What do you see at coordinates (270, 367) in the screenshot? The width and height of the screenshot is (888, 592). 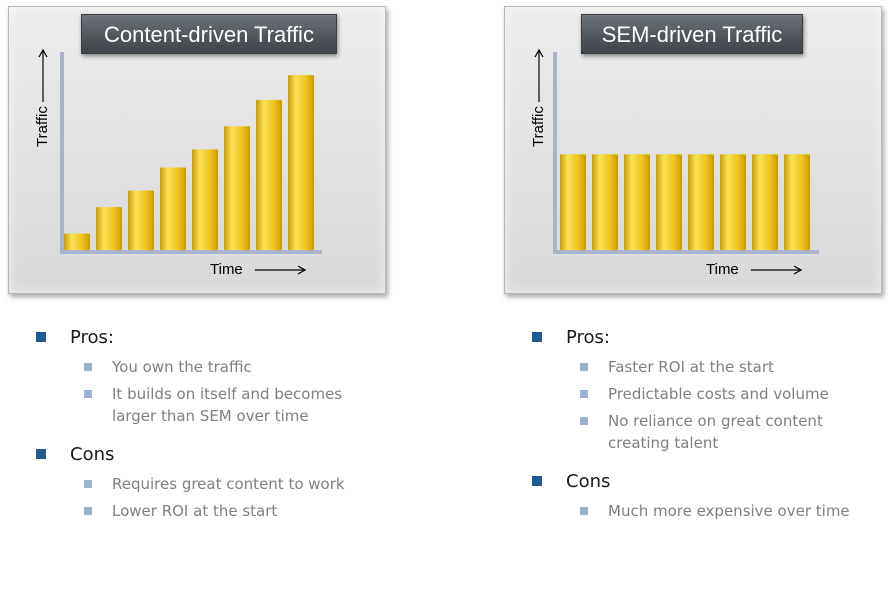 I see `list-item: You own the traffic` at bounding box center [270, 367].